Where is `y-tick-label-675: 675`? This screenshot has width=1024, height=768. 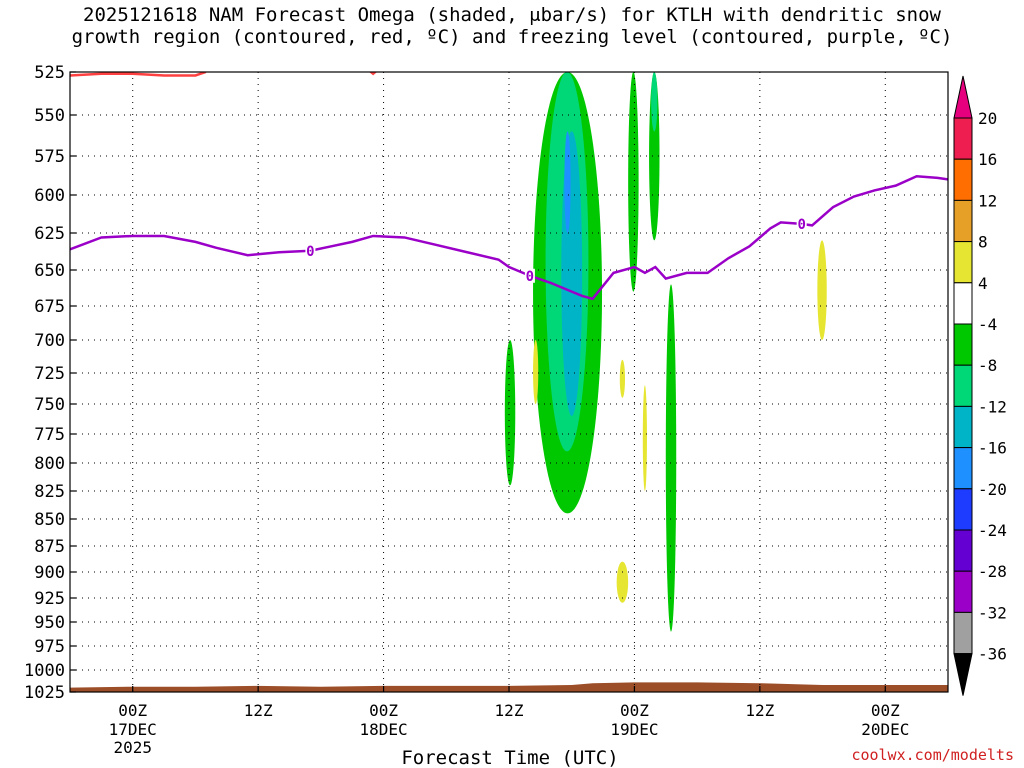
y-tick-label-675: 675 is located at coordinates (49, 307).